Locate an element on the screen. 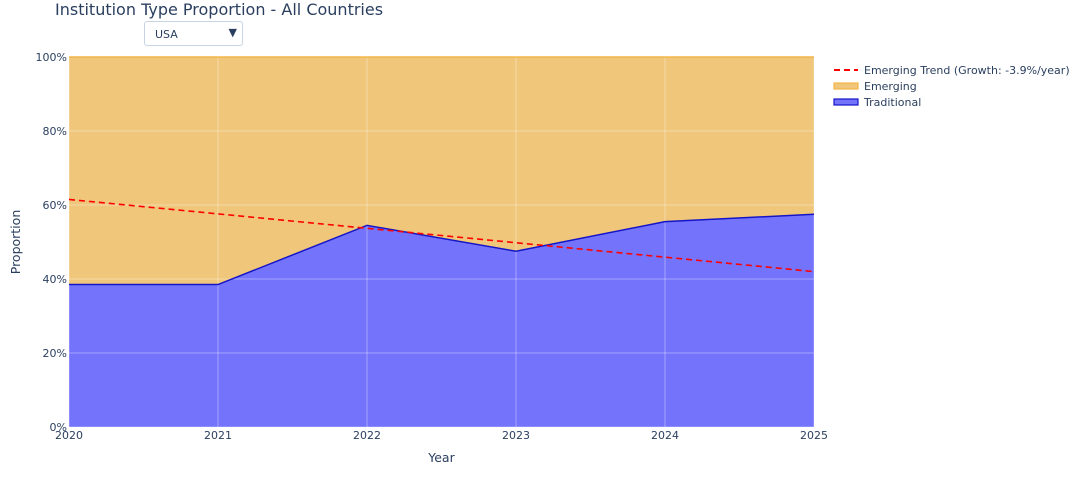  legend-item: Emerging is located at coordinates (875, 86).